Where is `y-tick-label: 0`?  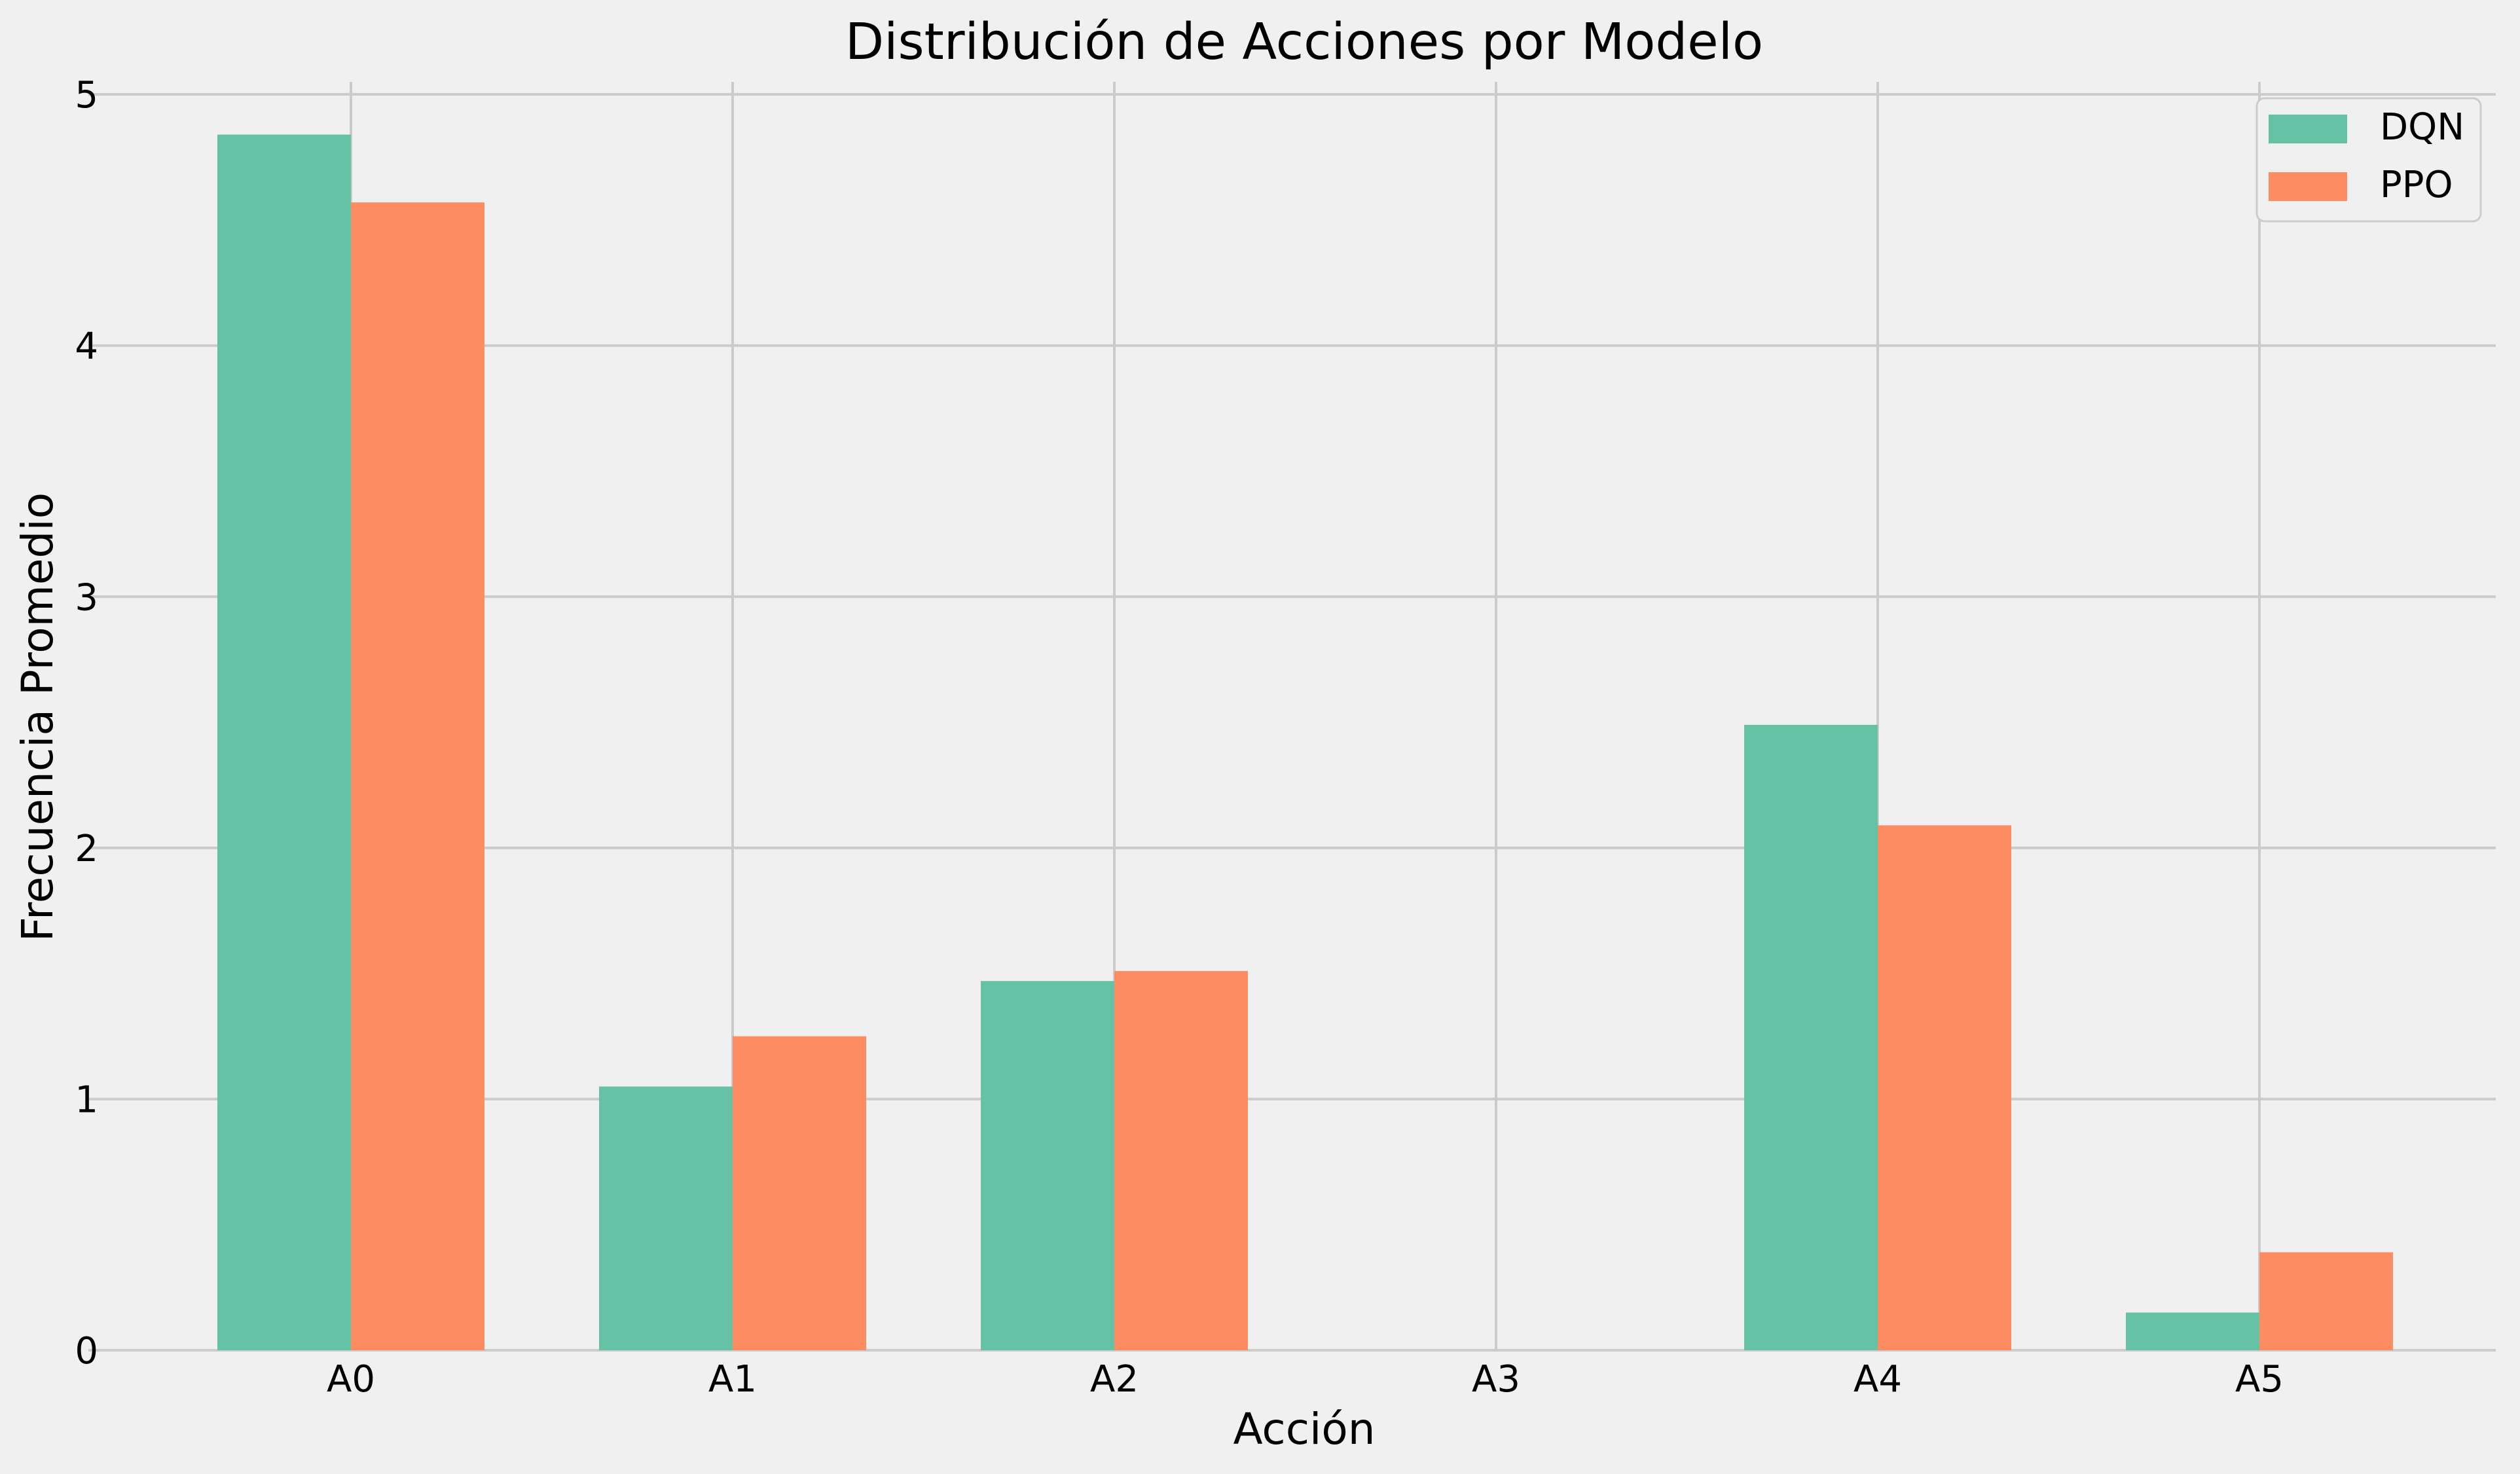
y-tick-label: 0 is located at coordinates (86, 1352).